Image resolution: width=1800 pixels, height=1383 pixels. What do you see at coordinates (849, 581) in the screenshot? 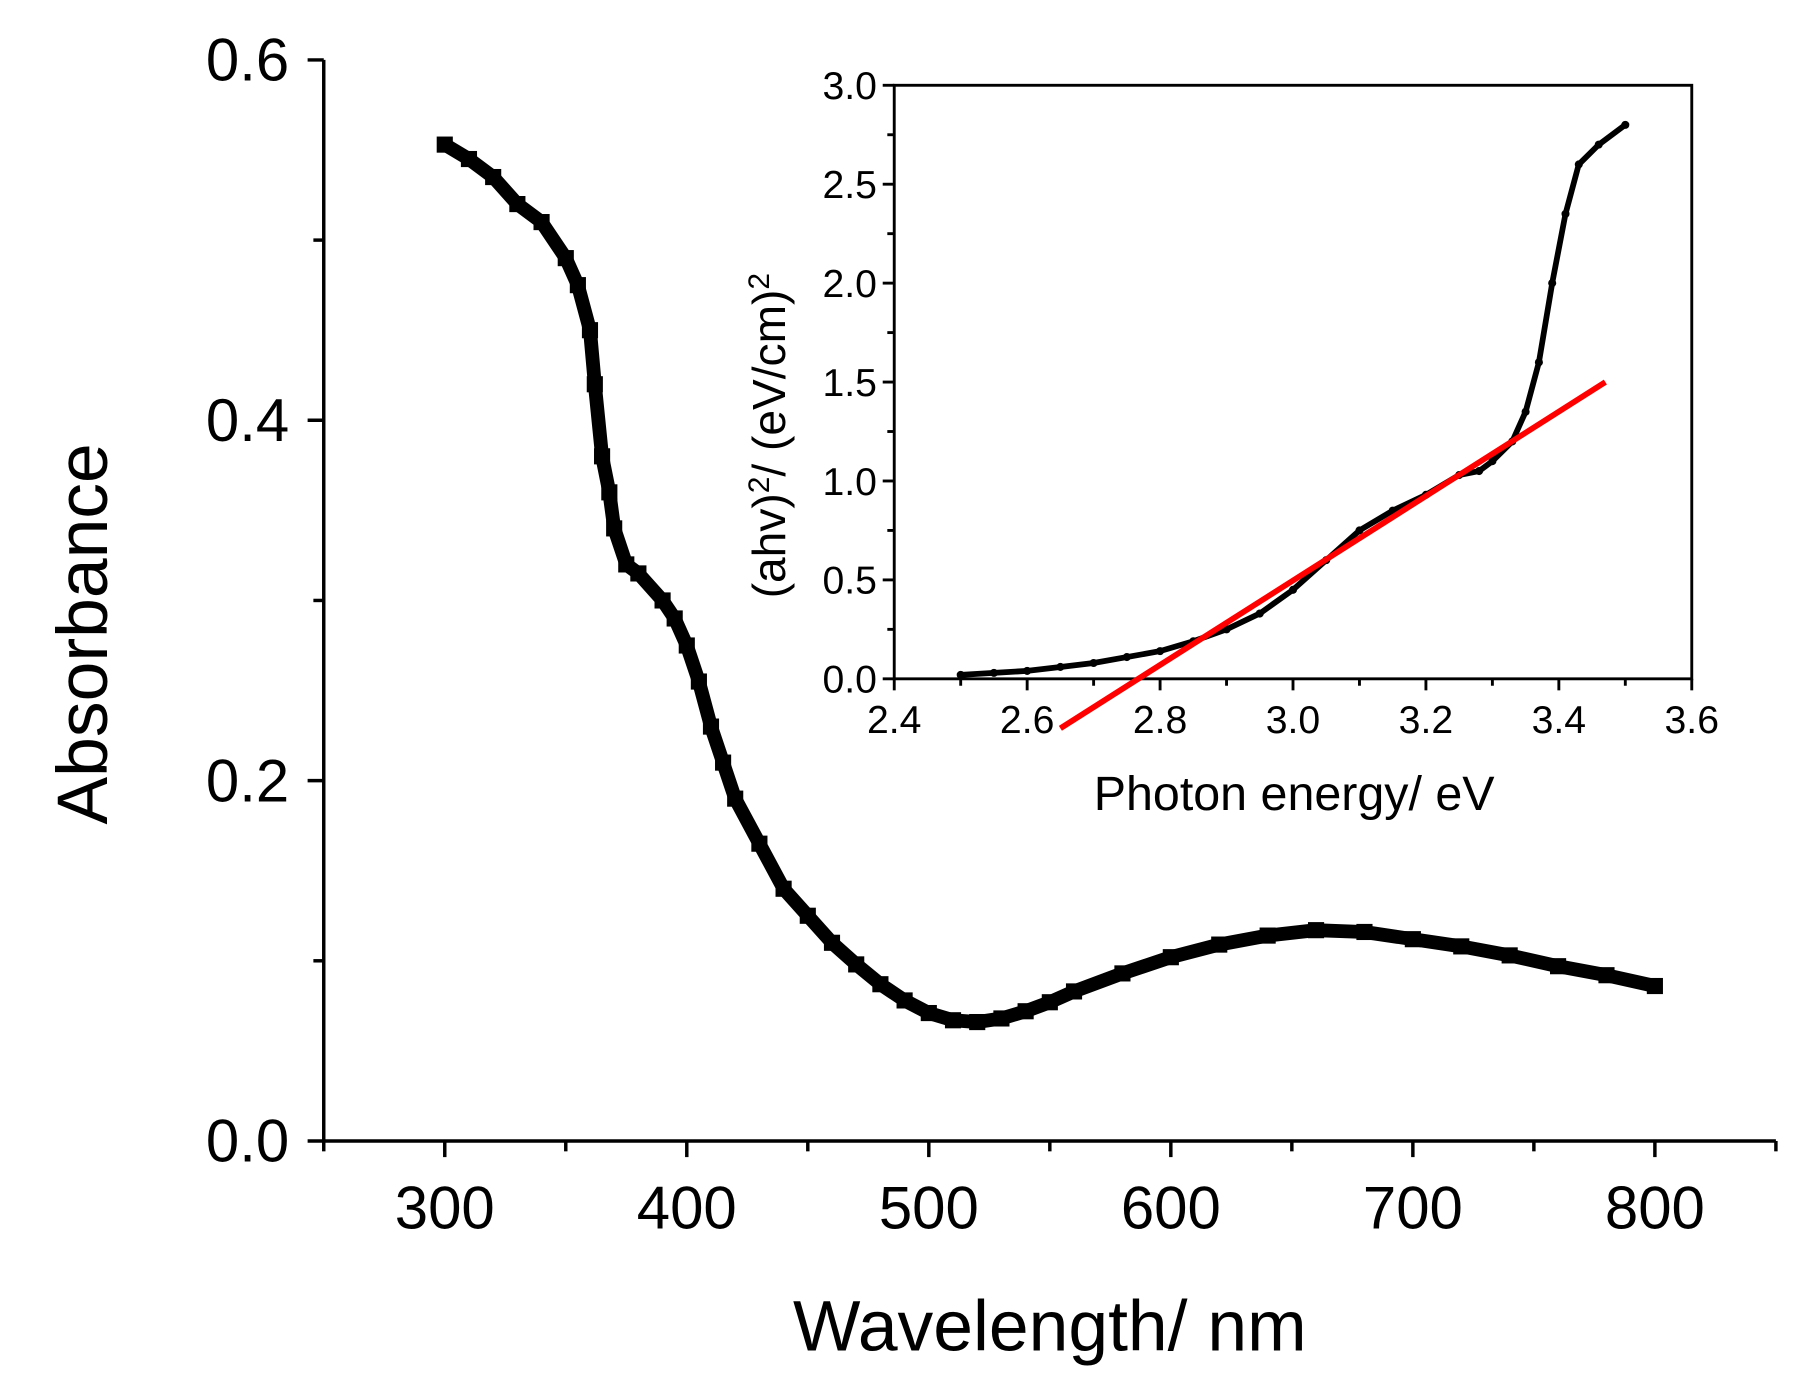
I see `inset-y-tick-label: 0.5` at bounding box center [849, 581].